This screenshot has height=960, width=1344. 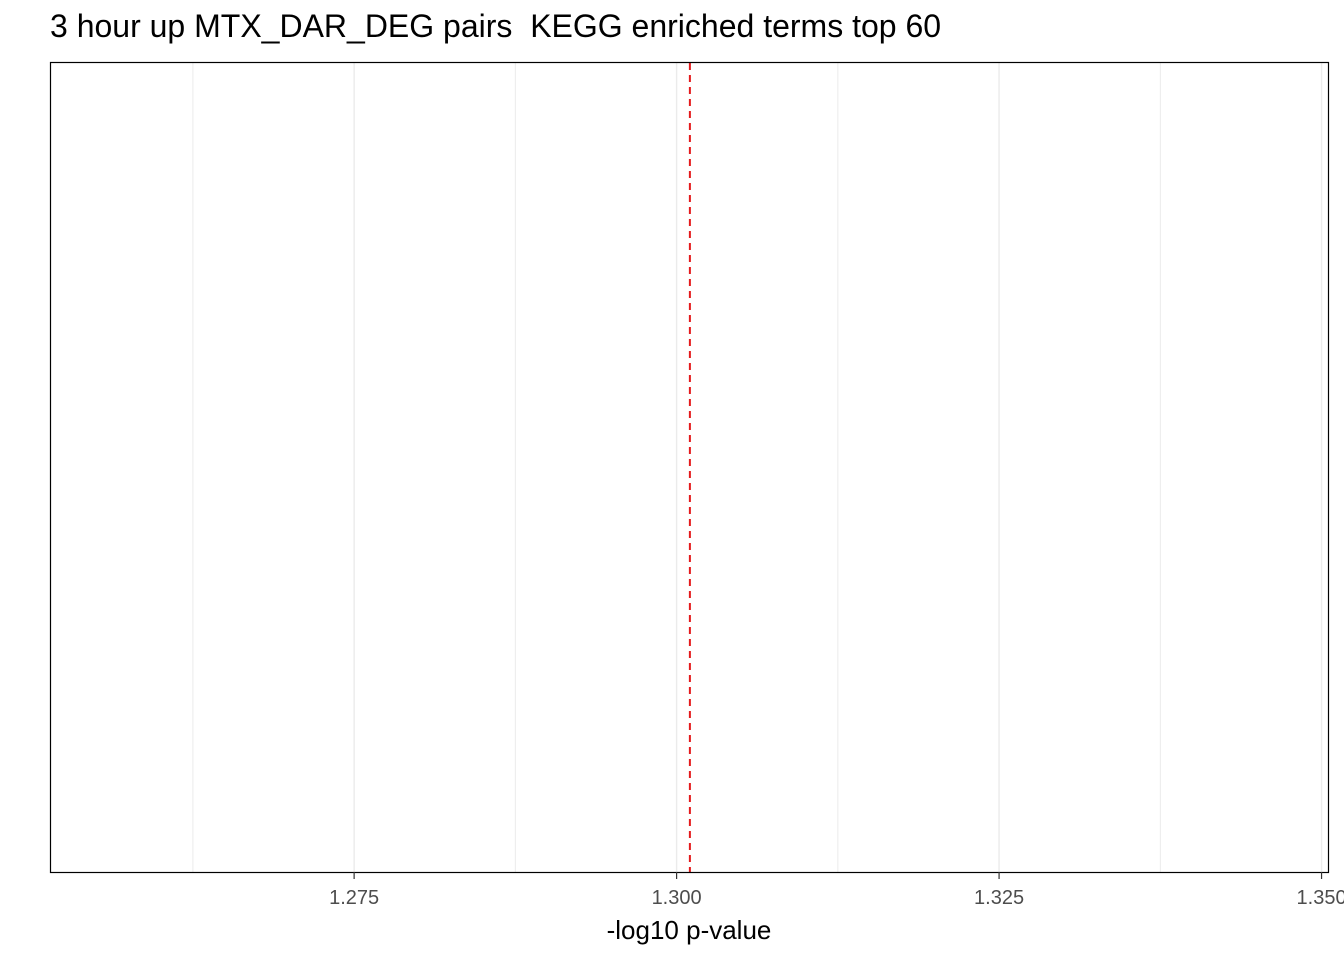 I want to click on x-tick-label: 1.300, so click(x=677, y=898).